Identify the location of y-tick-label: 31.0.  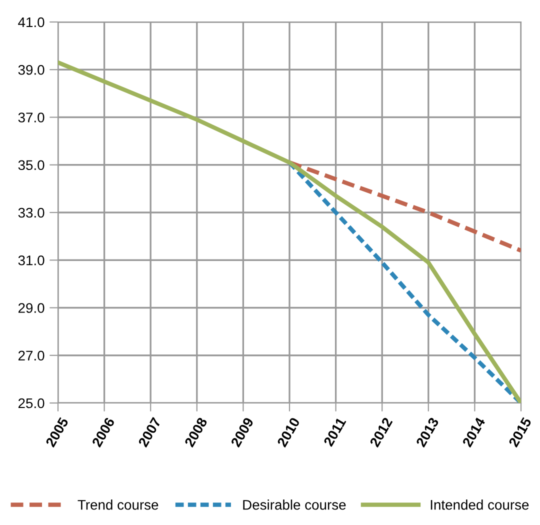
(31, 260).